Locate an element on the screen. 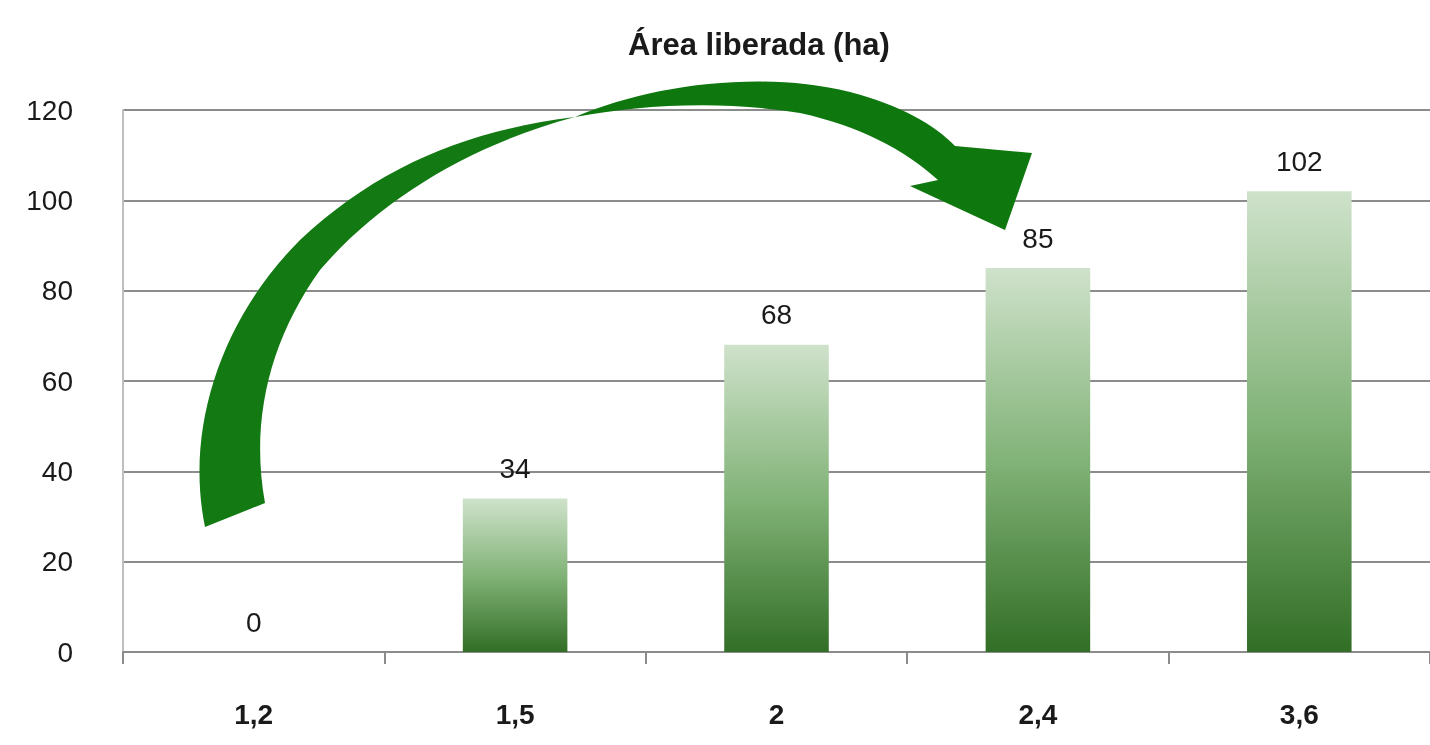 The width and height of the screenshot is (1430, 745). chart-title: Área liberada (ha) is located at coordinates (759, 44).